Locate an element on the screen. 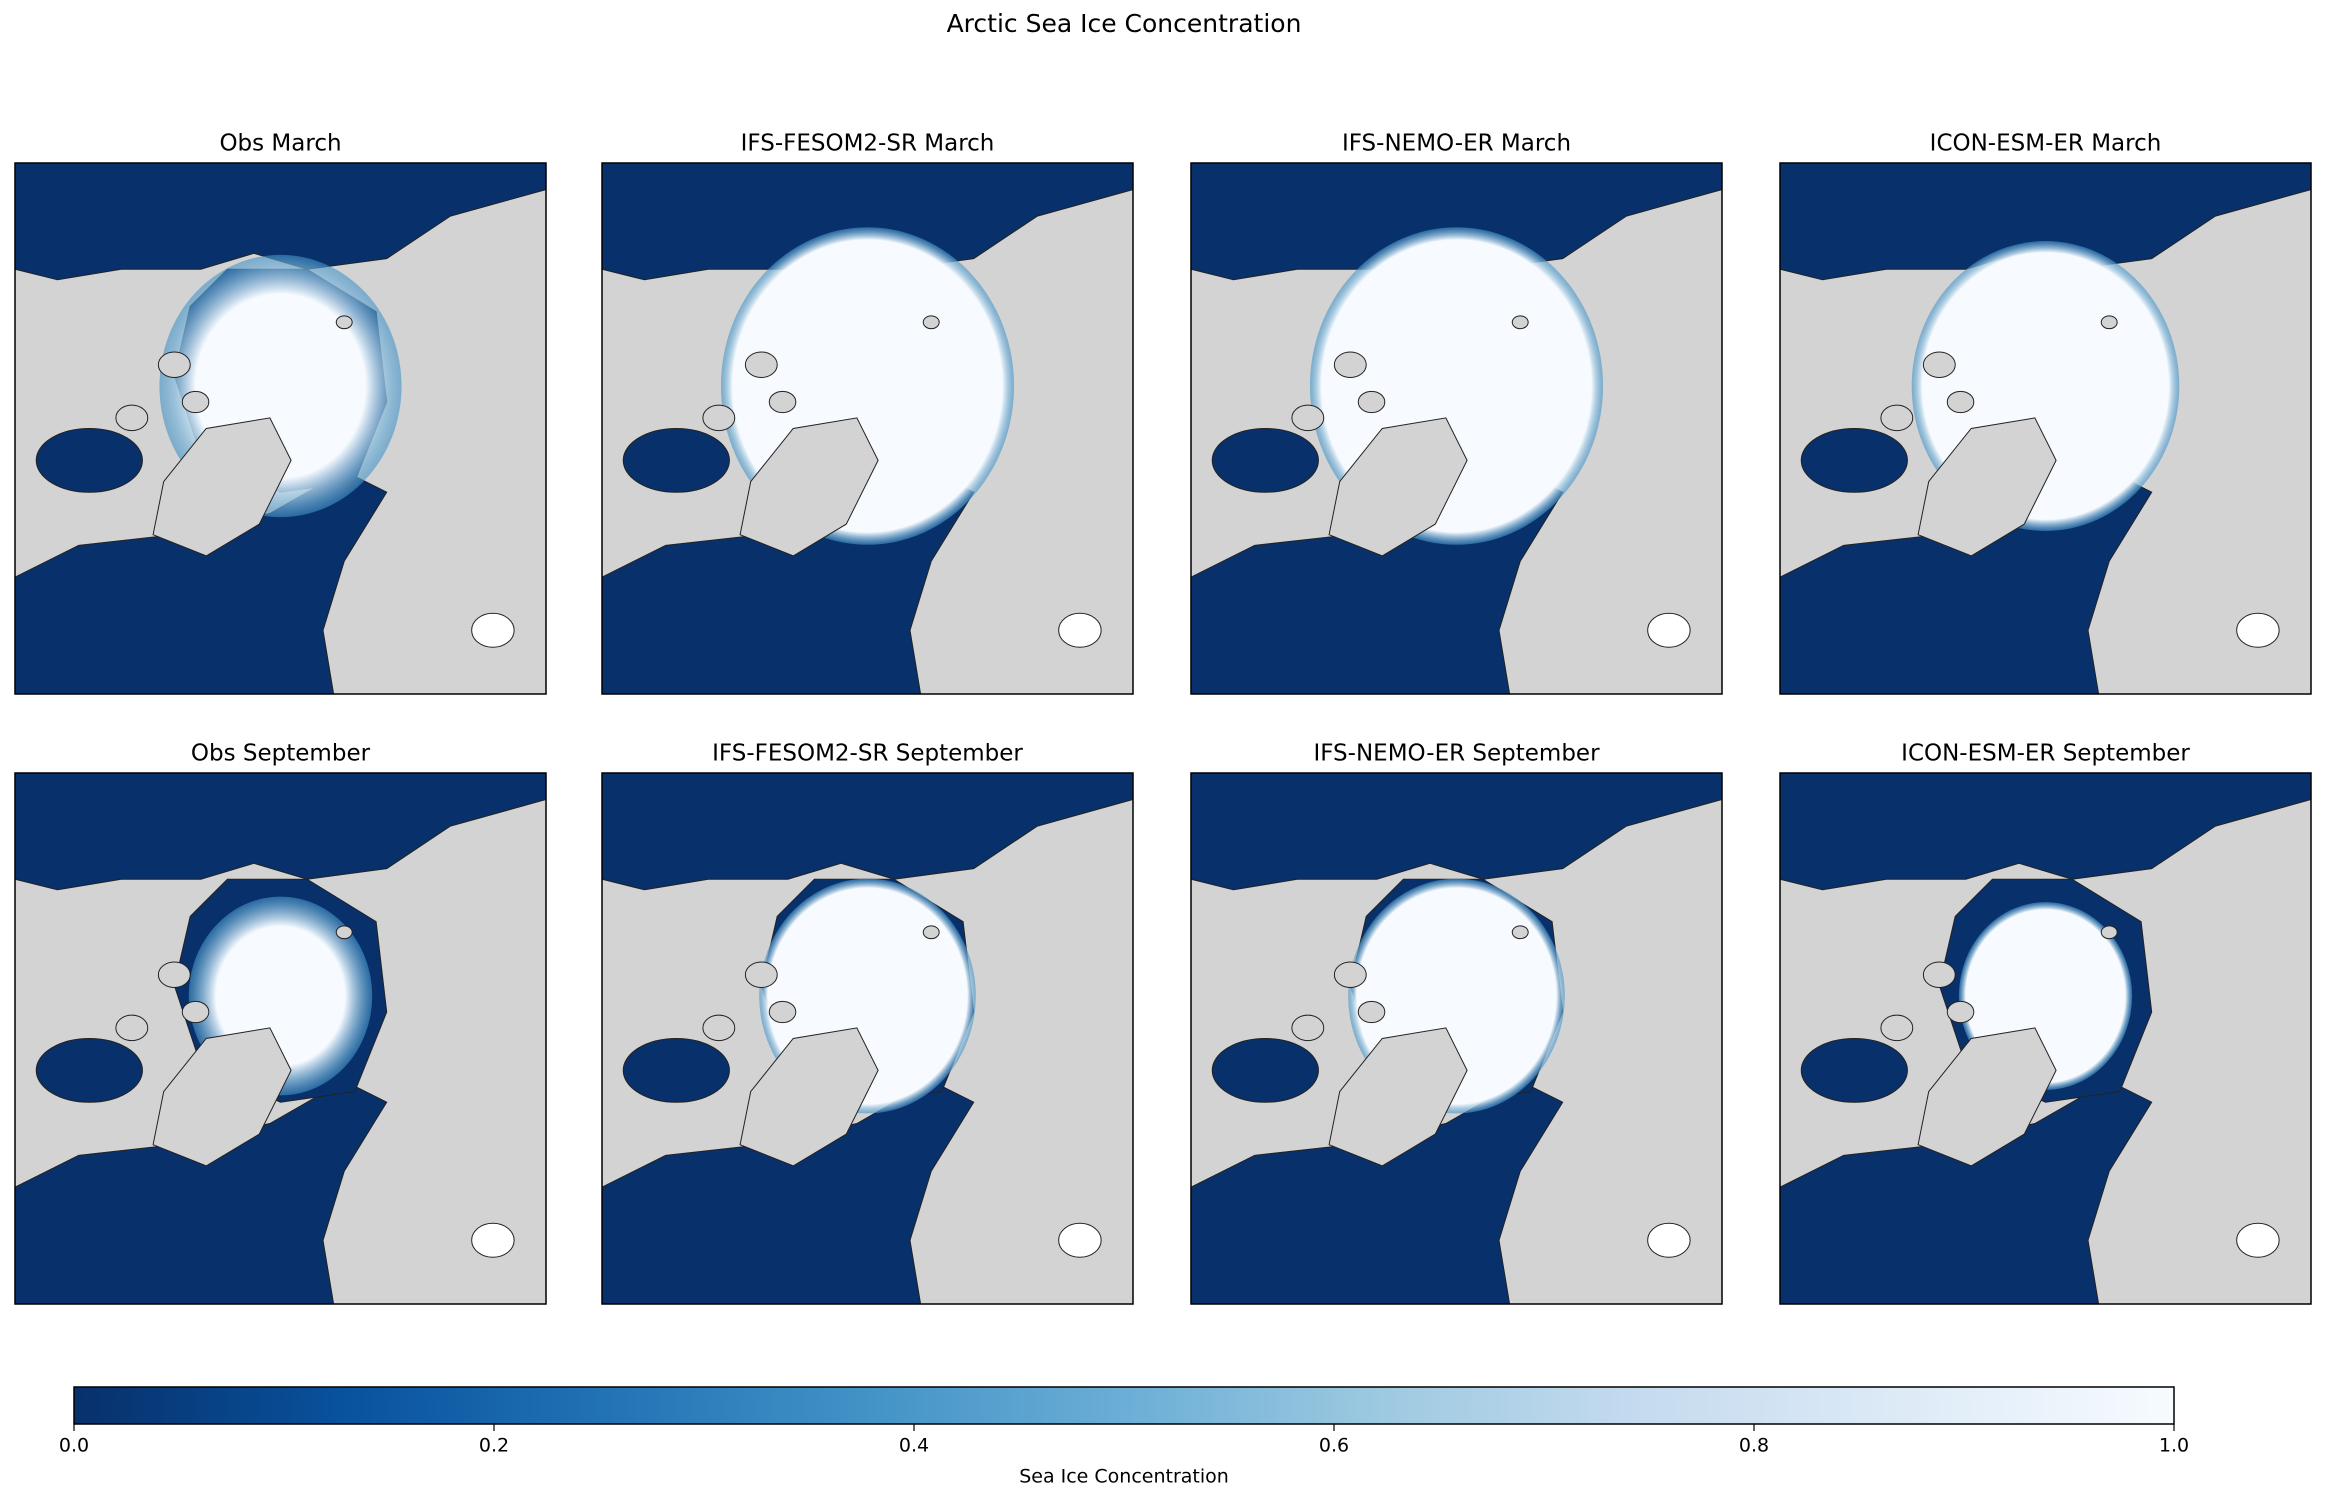  tick-label: 1.0 is located at coordinates (2174, 1446).